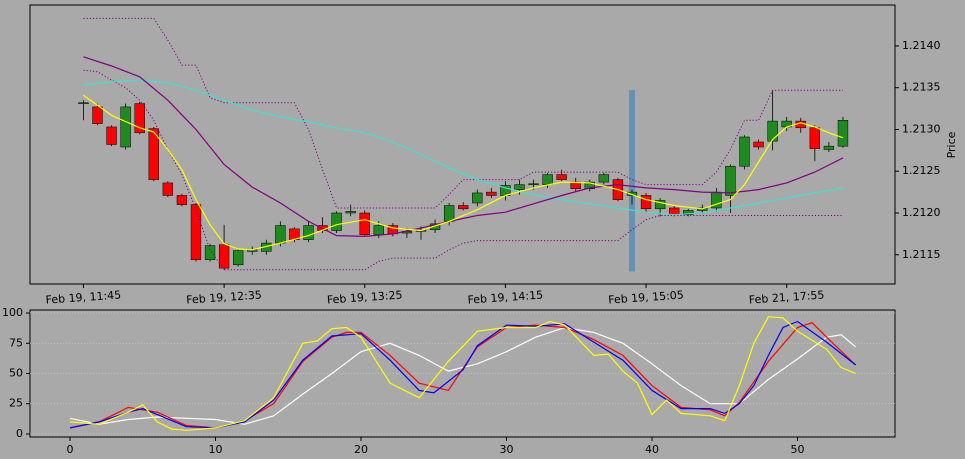 The width and height of the screenshot is (965, 459). What do you see at coordinates (798, 449) in the screenshot?
I see `x-tick-label: 50` at bounding box center [798, 449].